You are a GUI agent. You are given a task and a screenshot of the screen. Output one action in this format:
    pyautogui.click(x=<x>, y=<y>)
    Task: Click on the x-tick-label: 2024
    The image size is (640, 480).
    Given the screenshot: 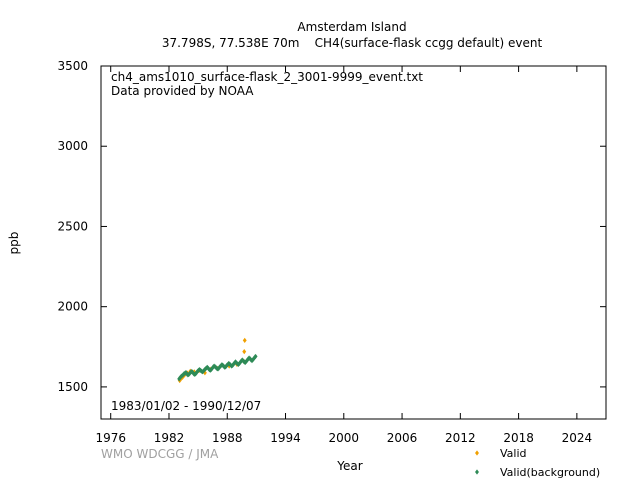 What is the action you would take?
    pyautogui.click(x=577, y=438)
    